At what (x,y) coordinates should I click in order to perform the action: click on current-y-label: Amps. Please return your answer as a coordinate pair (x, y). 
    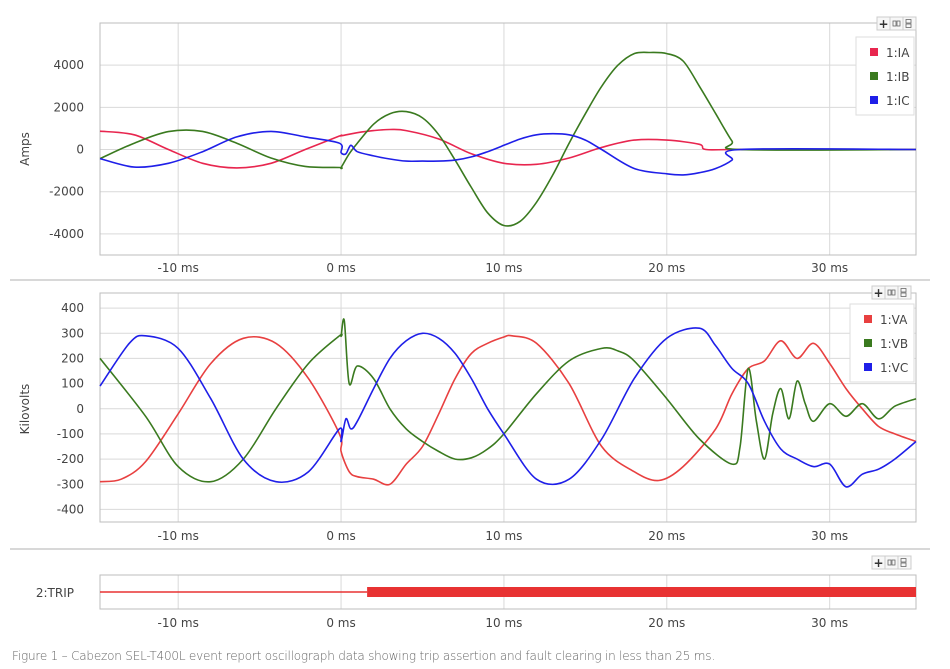
    Looking at the image, I should click on (25, 149).